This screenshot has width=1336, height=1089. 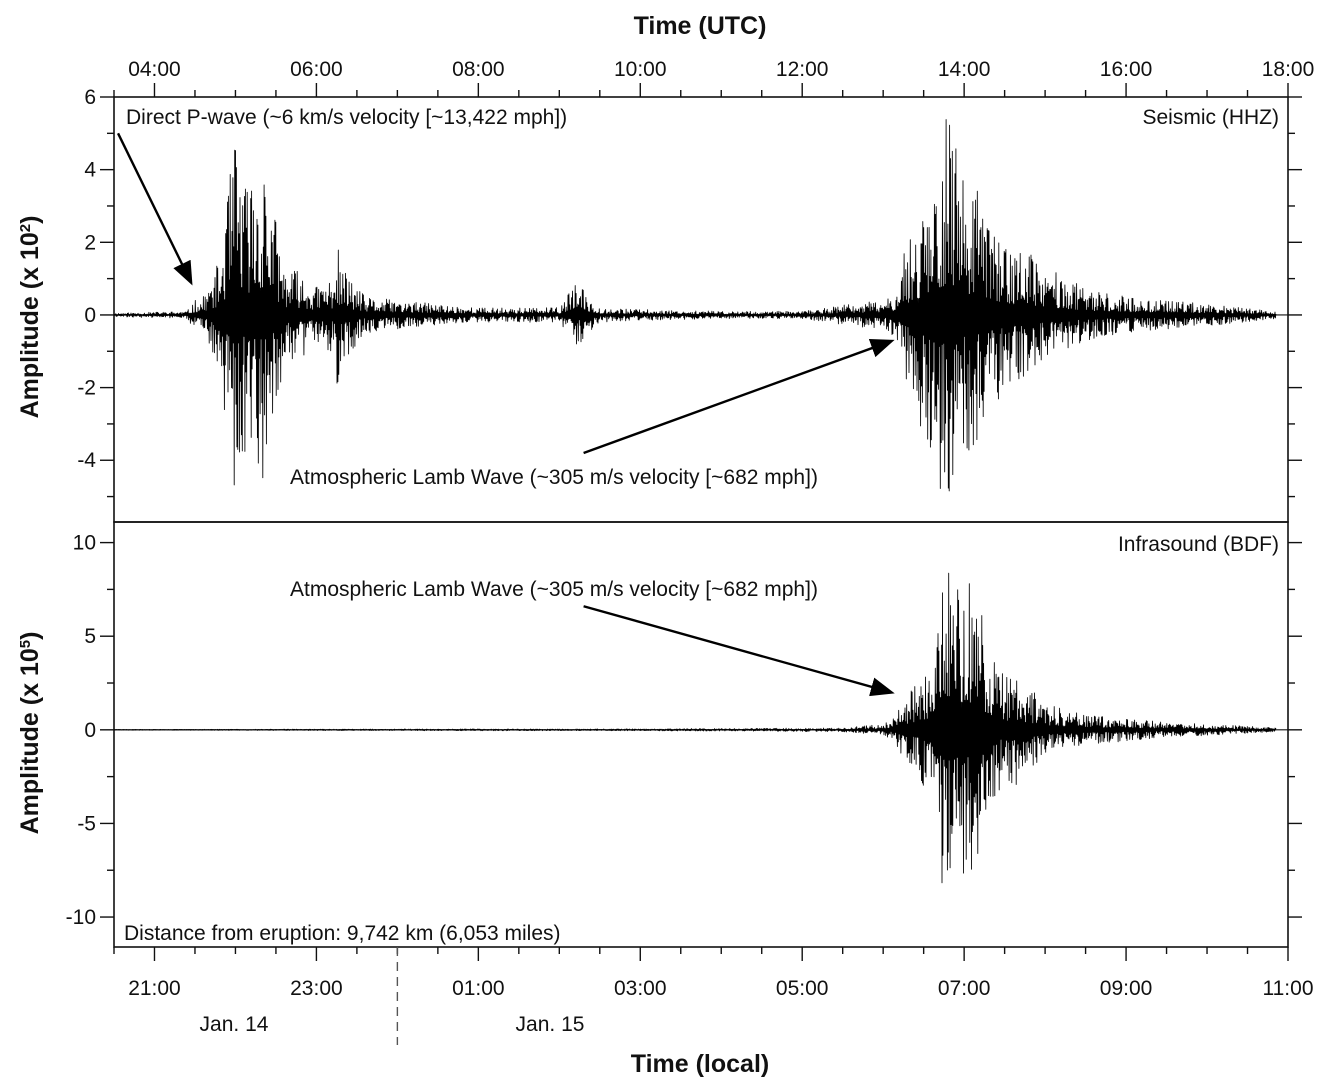 I want to click on seismic-y-axis-title-base: Amplitude (x 10, so click(x=30, y=325).